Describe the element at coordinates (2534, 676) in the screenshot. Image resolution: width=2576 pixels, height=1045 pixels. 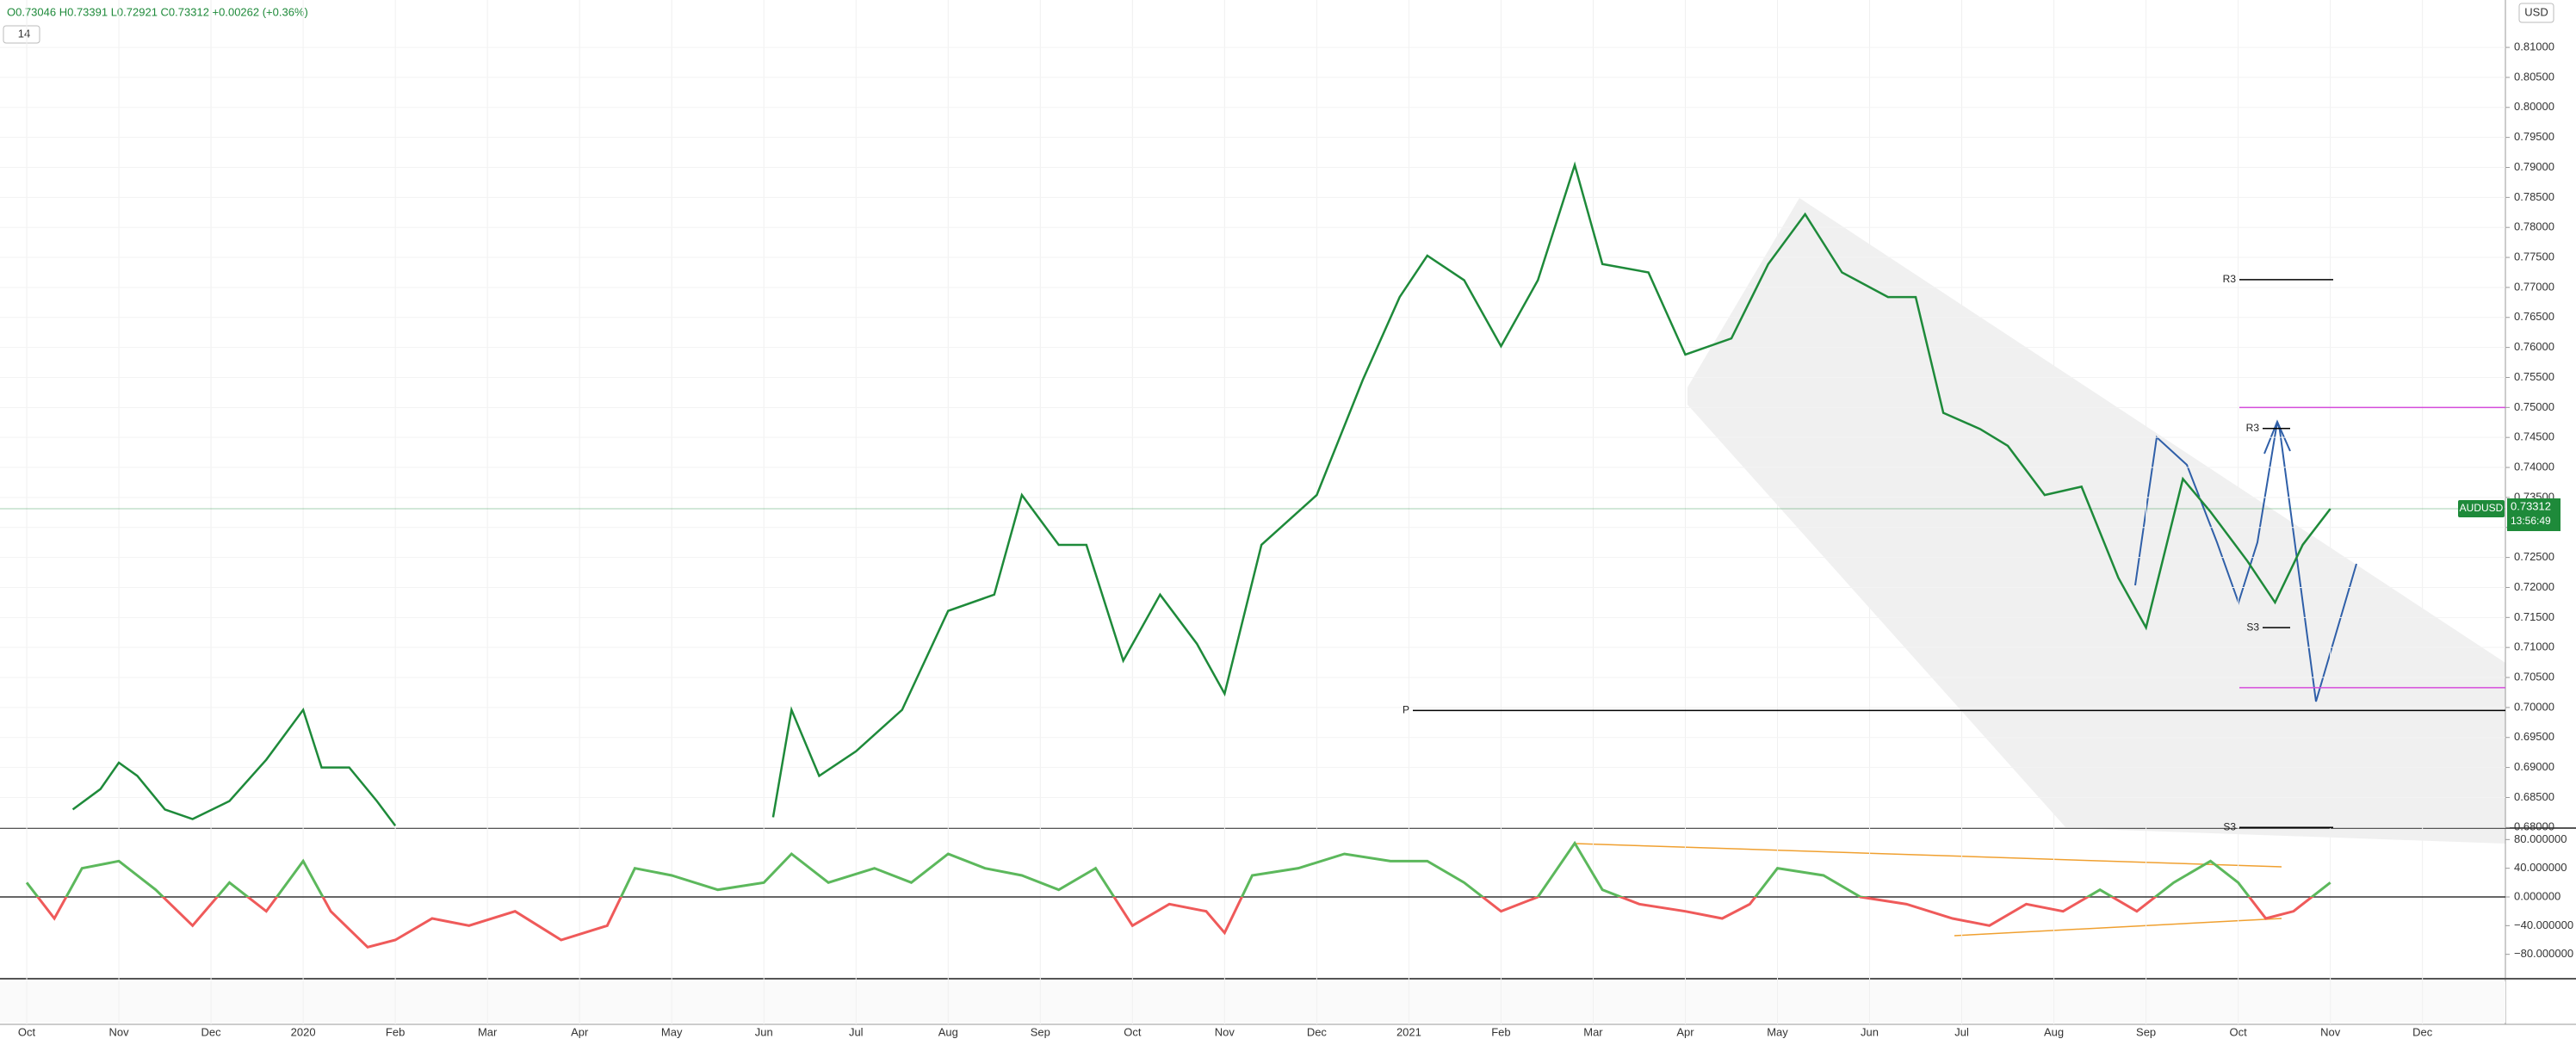
I see `y-tick-label: 0.70500` at that location.